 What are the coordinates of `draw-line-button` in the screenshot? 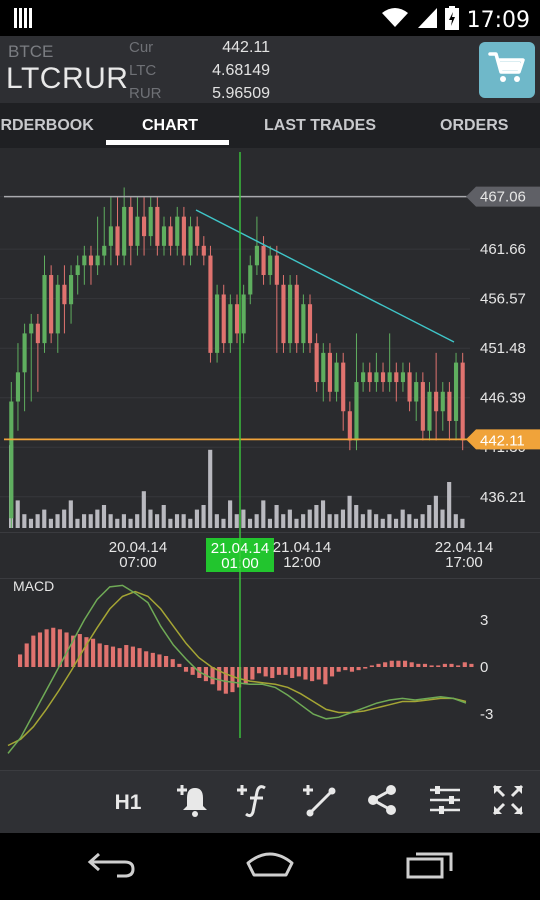 It's located at (319, 802).